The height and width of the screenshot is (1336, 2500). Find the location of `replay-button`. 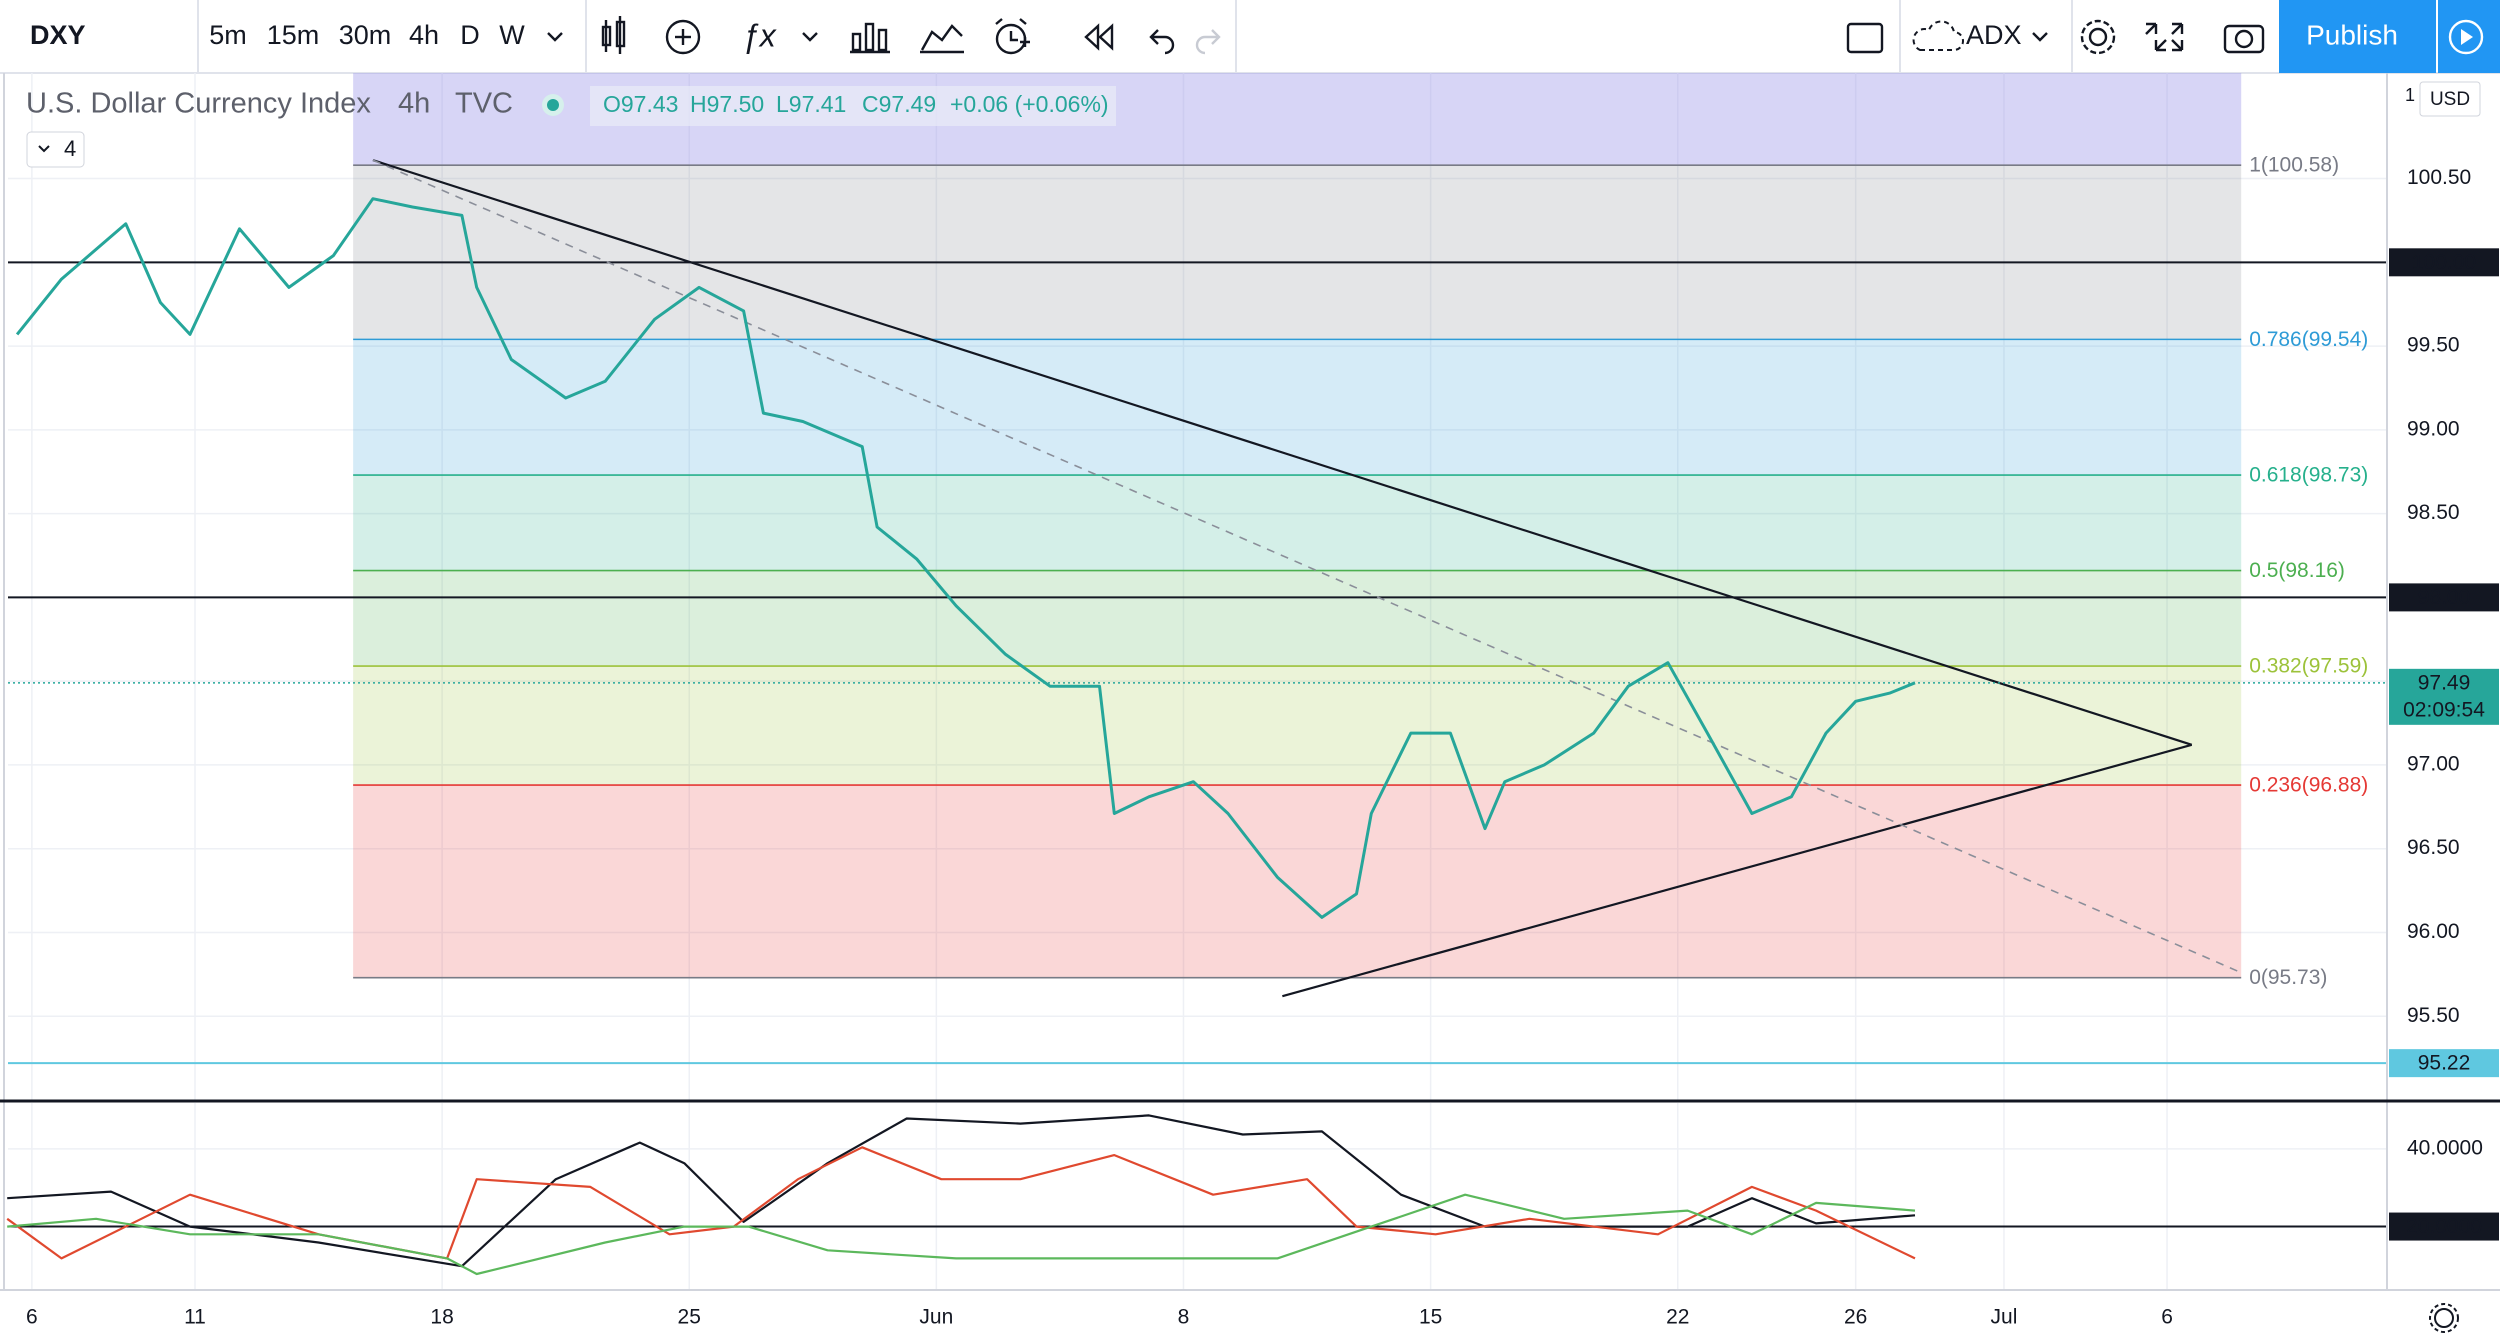

replay-button is located at coordinates (1099, 37).